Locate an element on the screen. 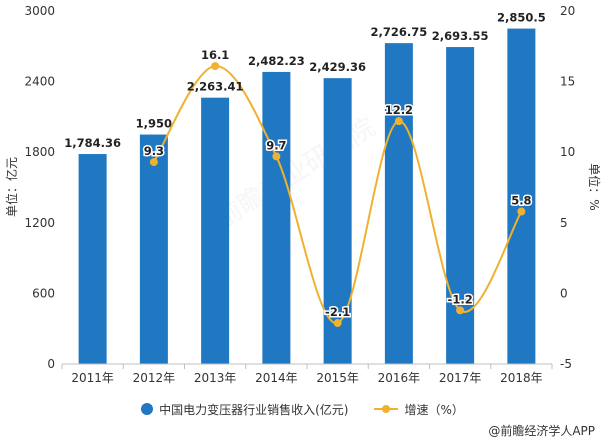  bar-value-label: 2,263.41 is located at coordinates (215, 87).